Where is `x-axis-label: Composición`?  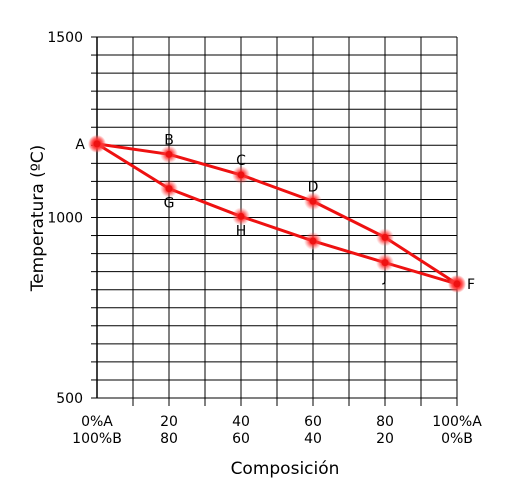
x-axis-label: Composición is located at coordinates (285, 469).